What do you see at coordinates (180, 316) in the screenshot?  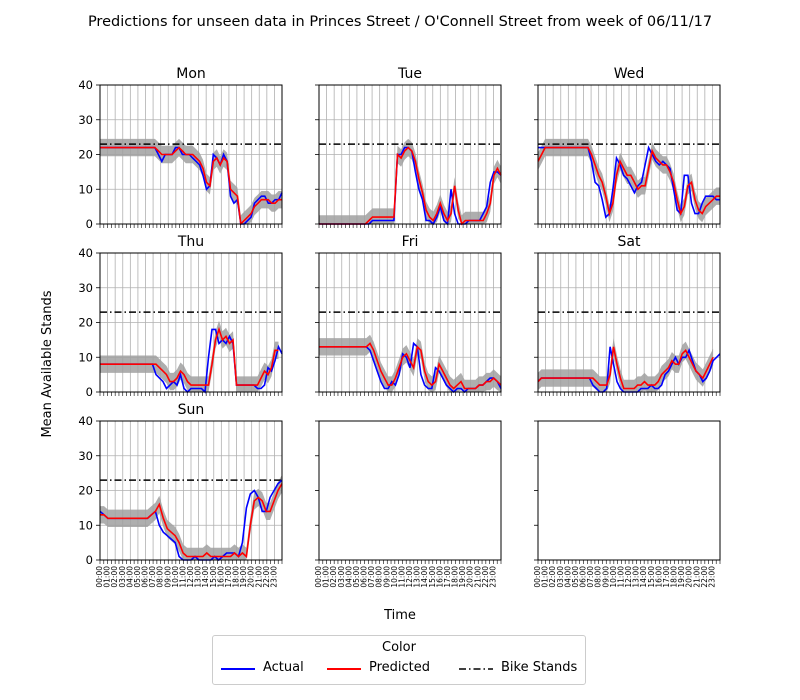 I see `subplot-thu: Thu 0 10 20 30 40` at bounding box center [180, 316].